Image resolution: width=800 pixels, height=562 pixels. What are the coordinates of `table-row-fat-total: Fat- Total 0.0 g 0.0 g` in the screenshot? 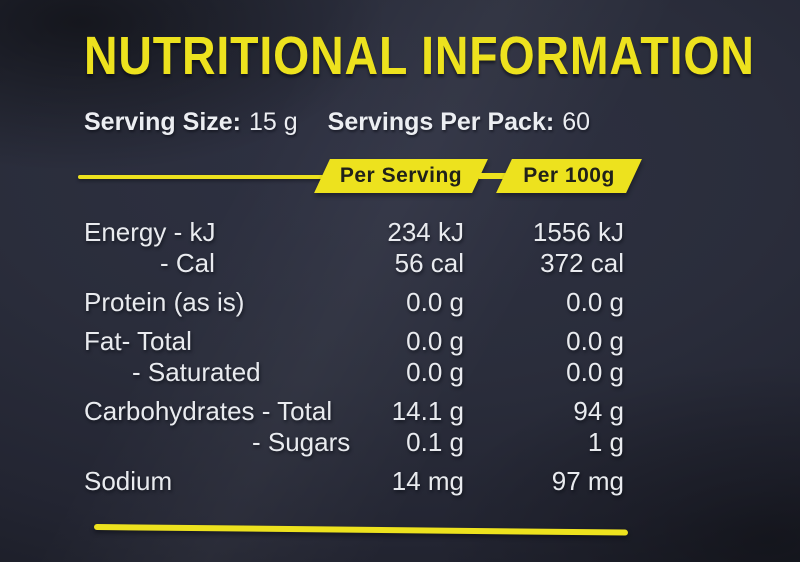 It's located at (354, 341).